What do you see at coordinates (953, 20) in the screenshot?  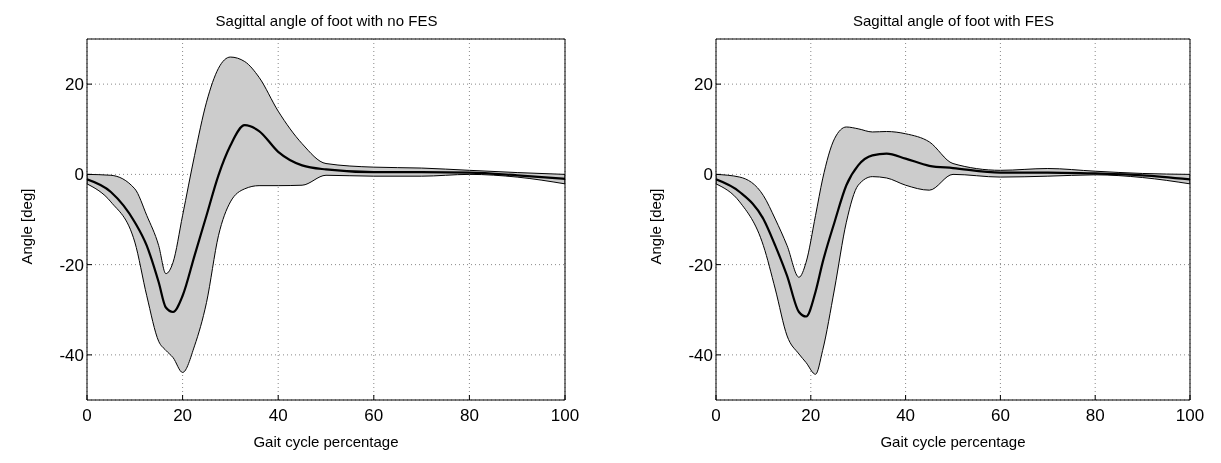 I see `chart-title: Sagittal angle of foot with FES` at bounding box center [953, 20].